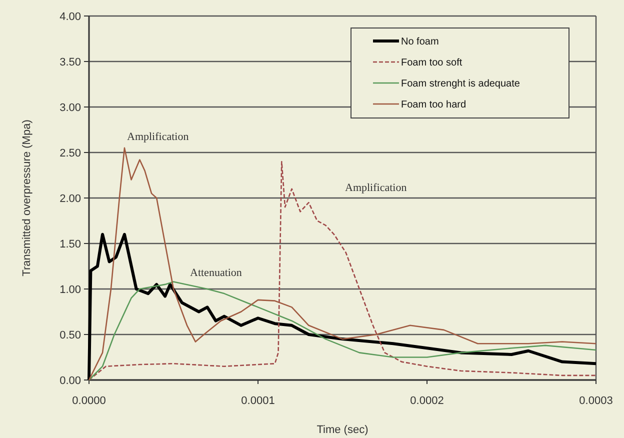 The height and width of the screenshot is (438, 624). Describe the element at coordinates (433, 105) in the screenshot. I see `legend-label: Foam too hard` at that location.